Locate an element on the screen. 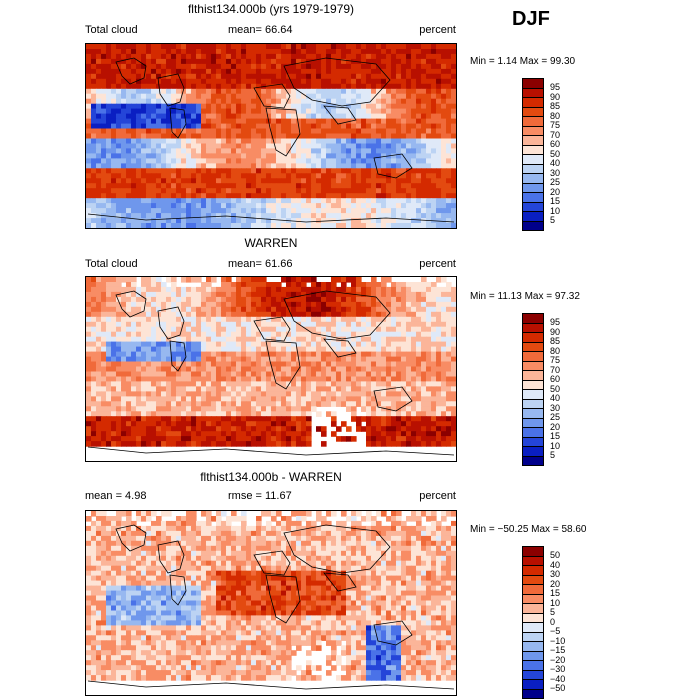 The height and width of the screenshot is (700, 700). panel-2-stat-label: mean= 61.66 is located at coordinates (260, 264).